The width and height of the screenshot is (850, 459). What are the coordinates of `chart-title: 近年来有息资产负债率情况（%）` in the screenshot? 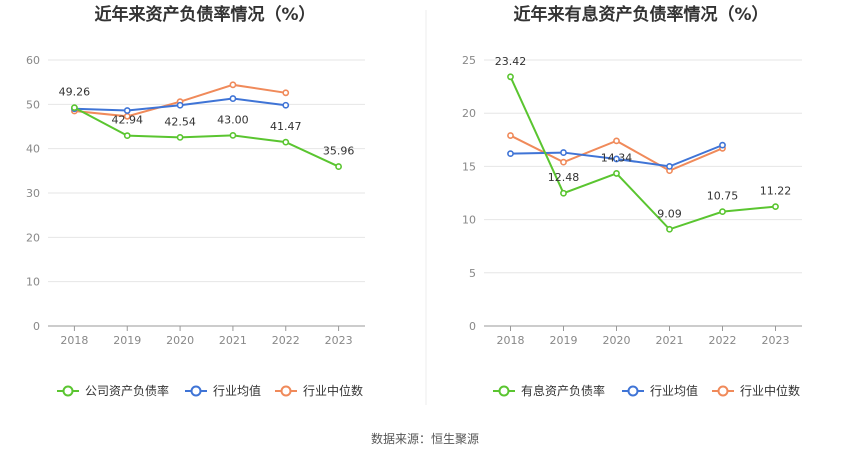 It's located at (640, 14).